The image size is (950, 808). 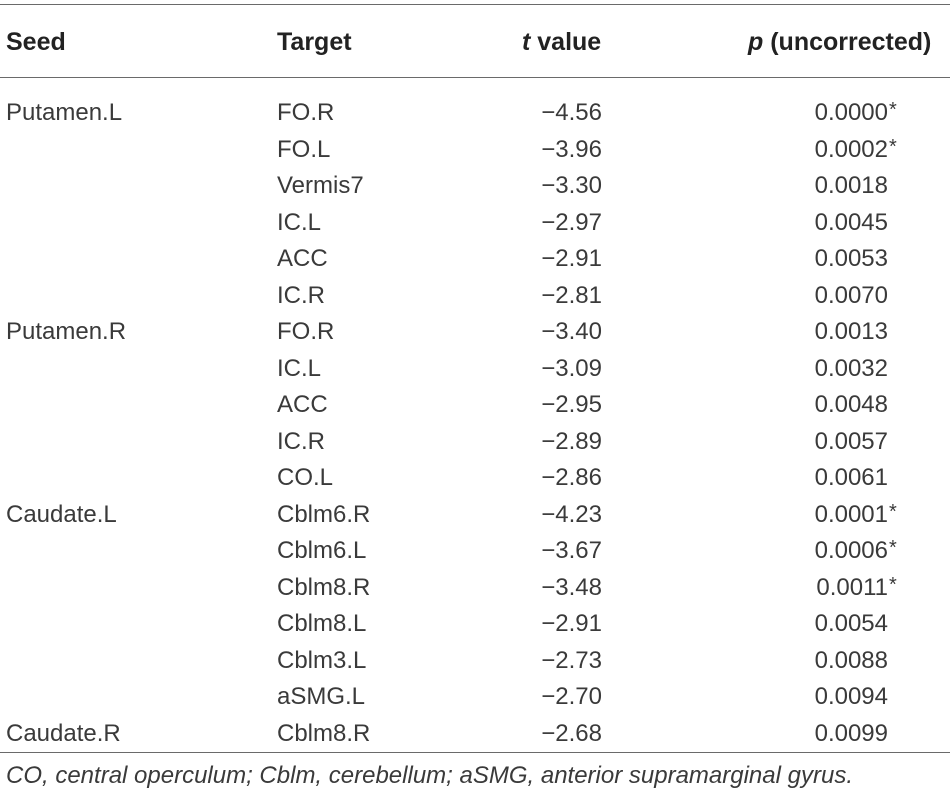 I want to click on cell-t-value: −3.48, so click(x=571, y=587).